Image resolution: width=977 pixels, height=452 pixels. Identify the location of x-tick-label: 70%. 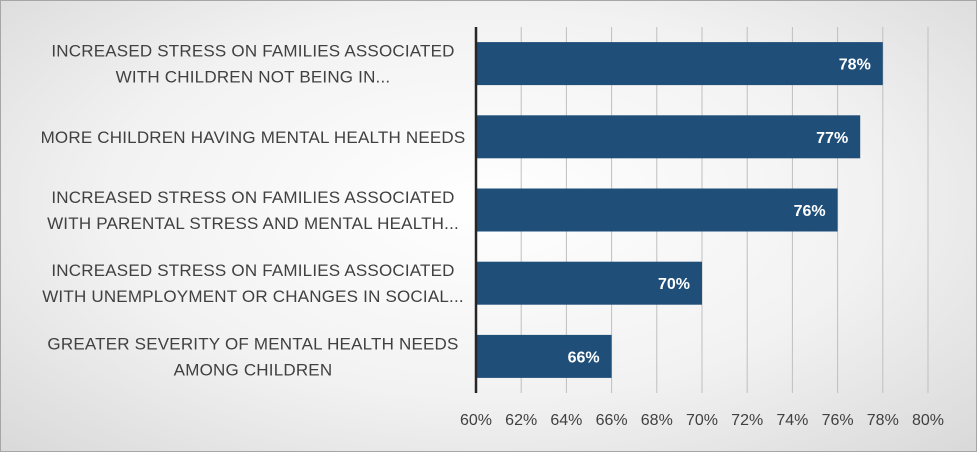
(702, 420).